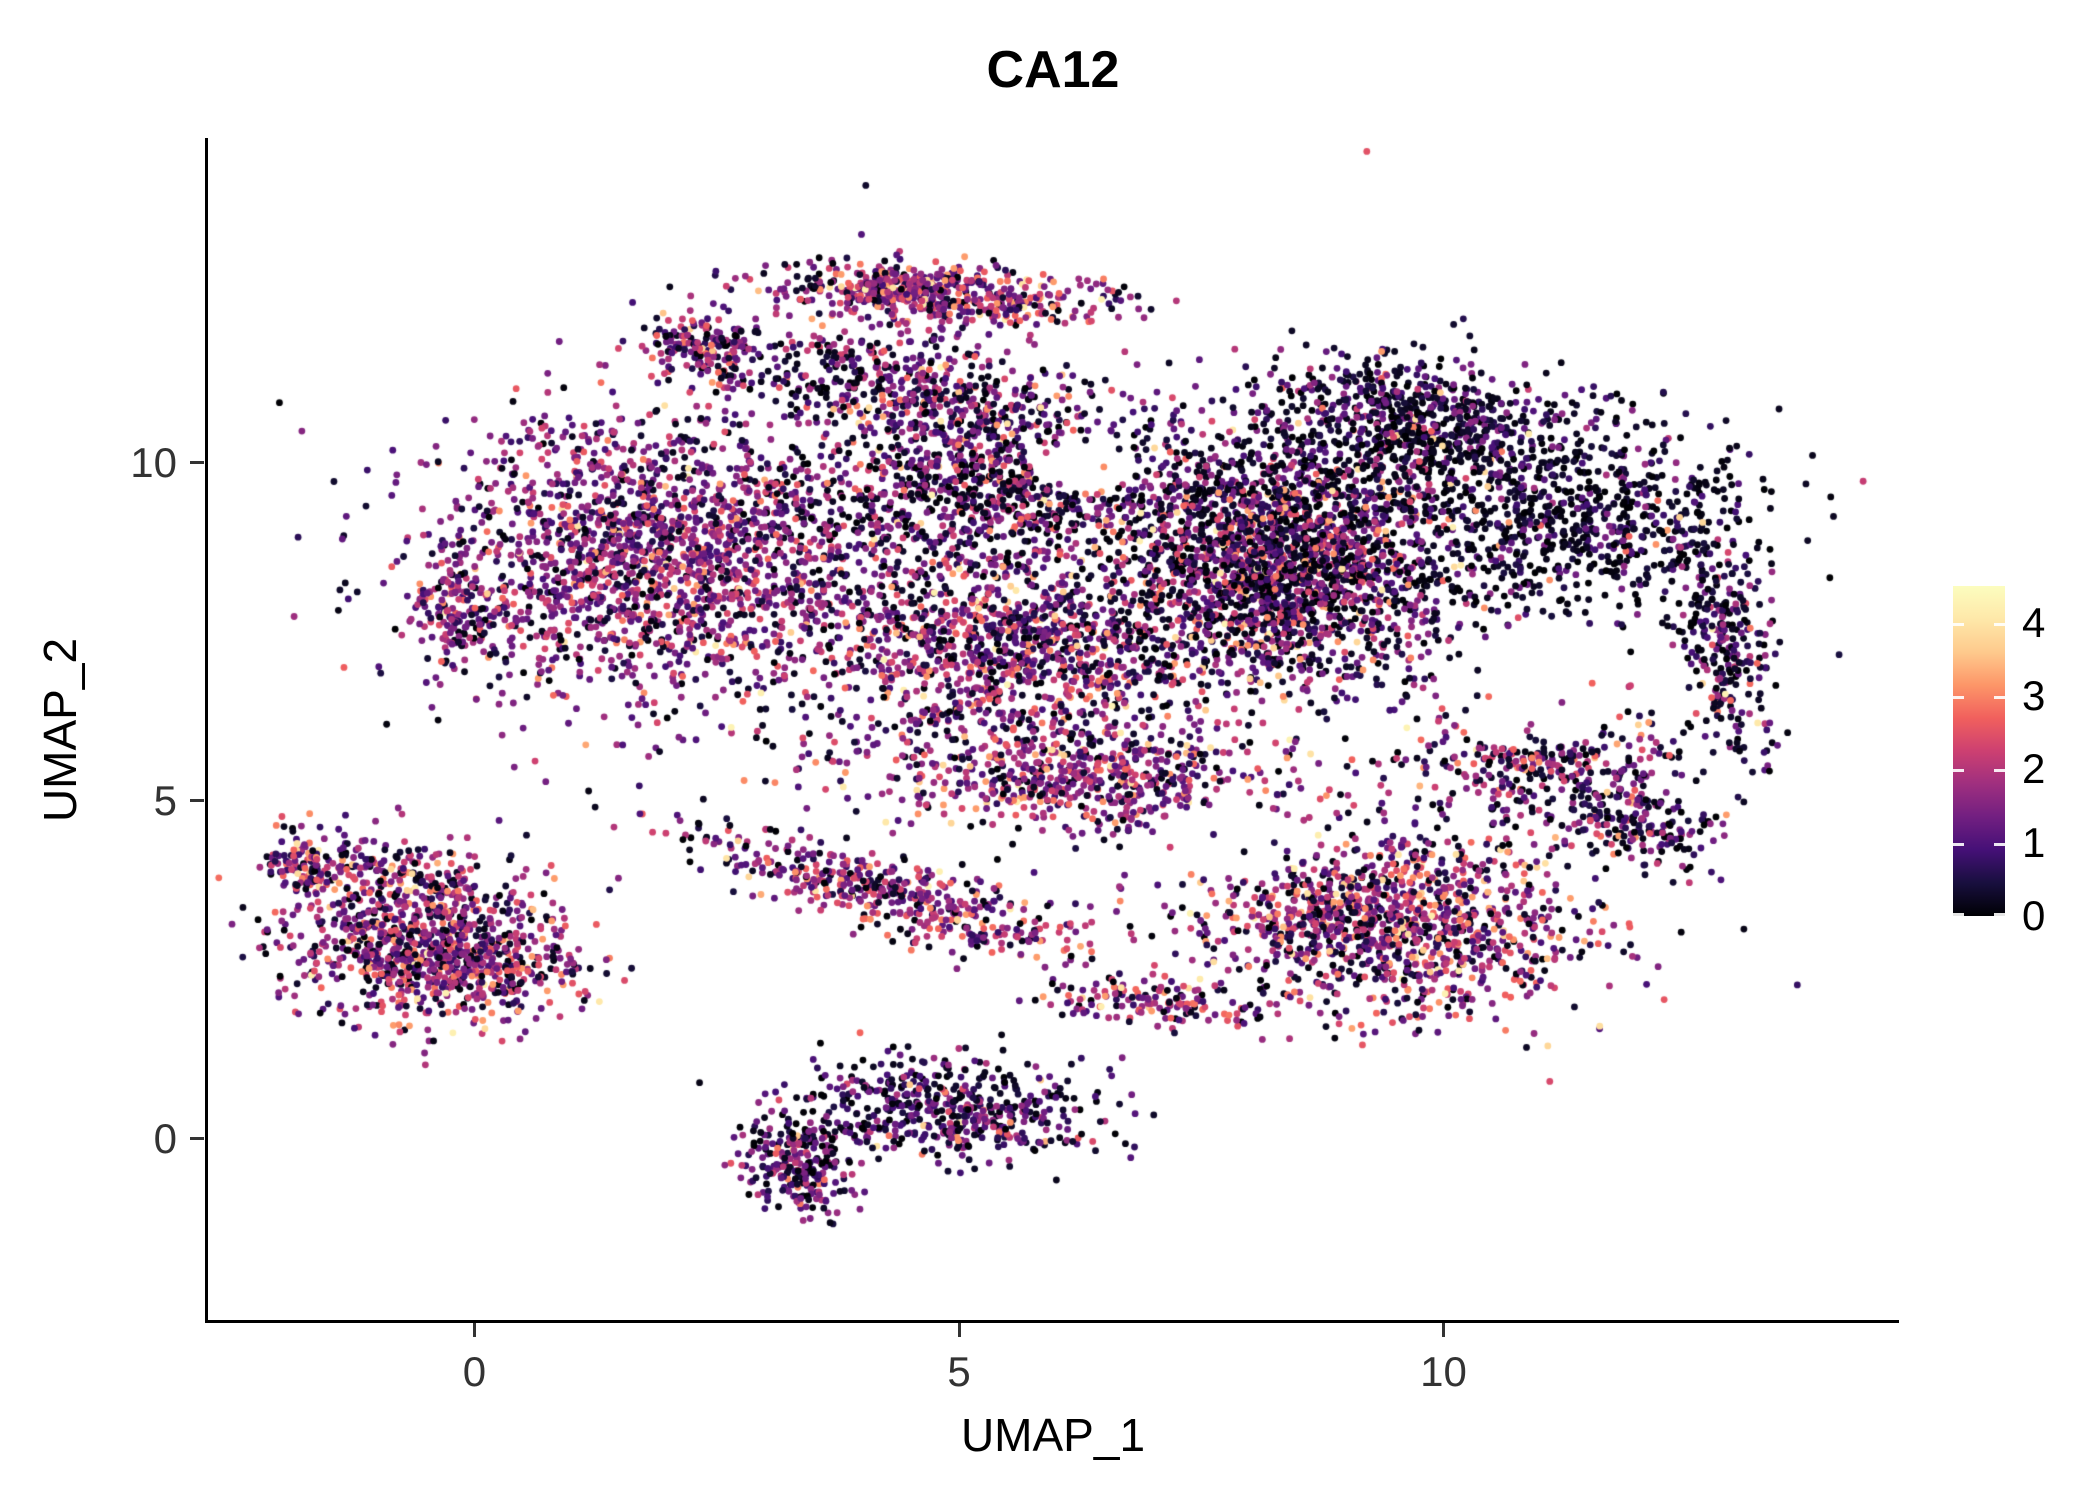 This screenshot has height=1500, width=2100. Describe the element at coordinates (165, 800) in the screenshot. I see `y-tick-label: 5` at that location.